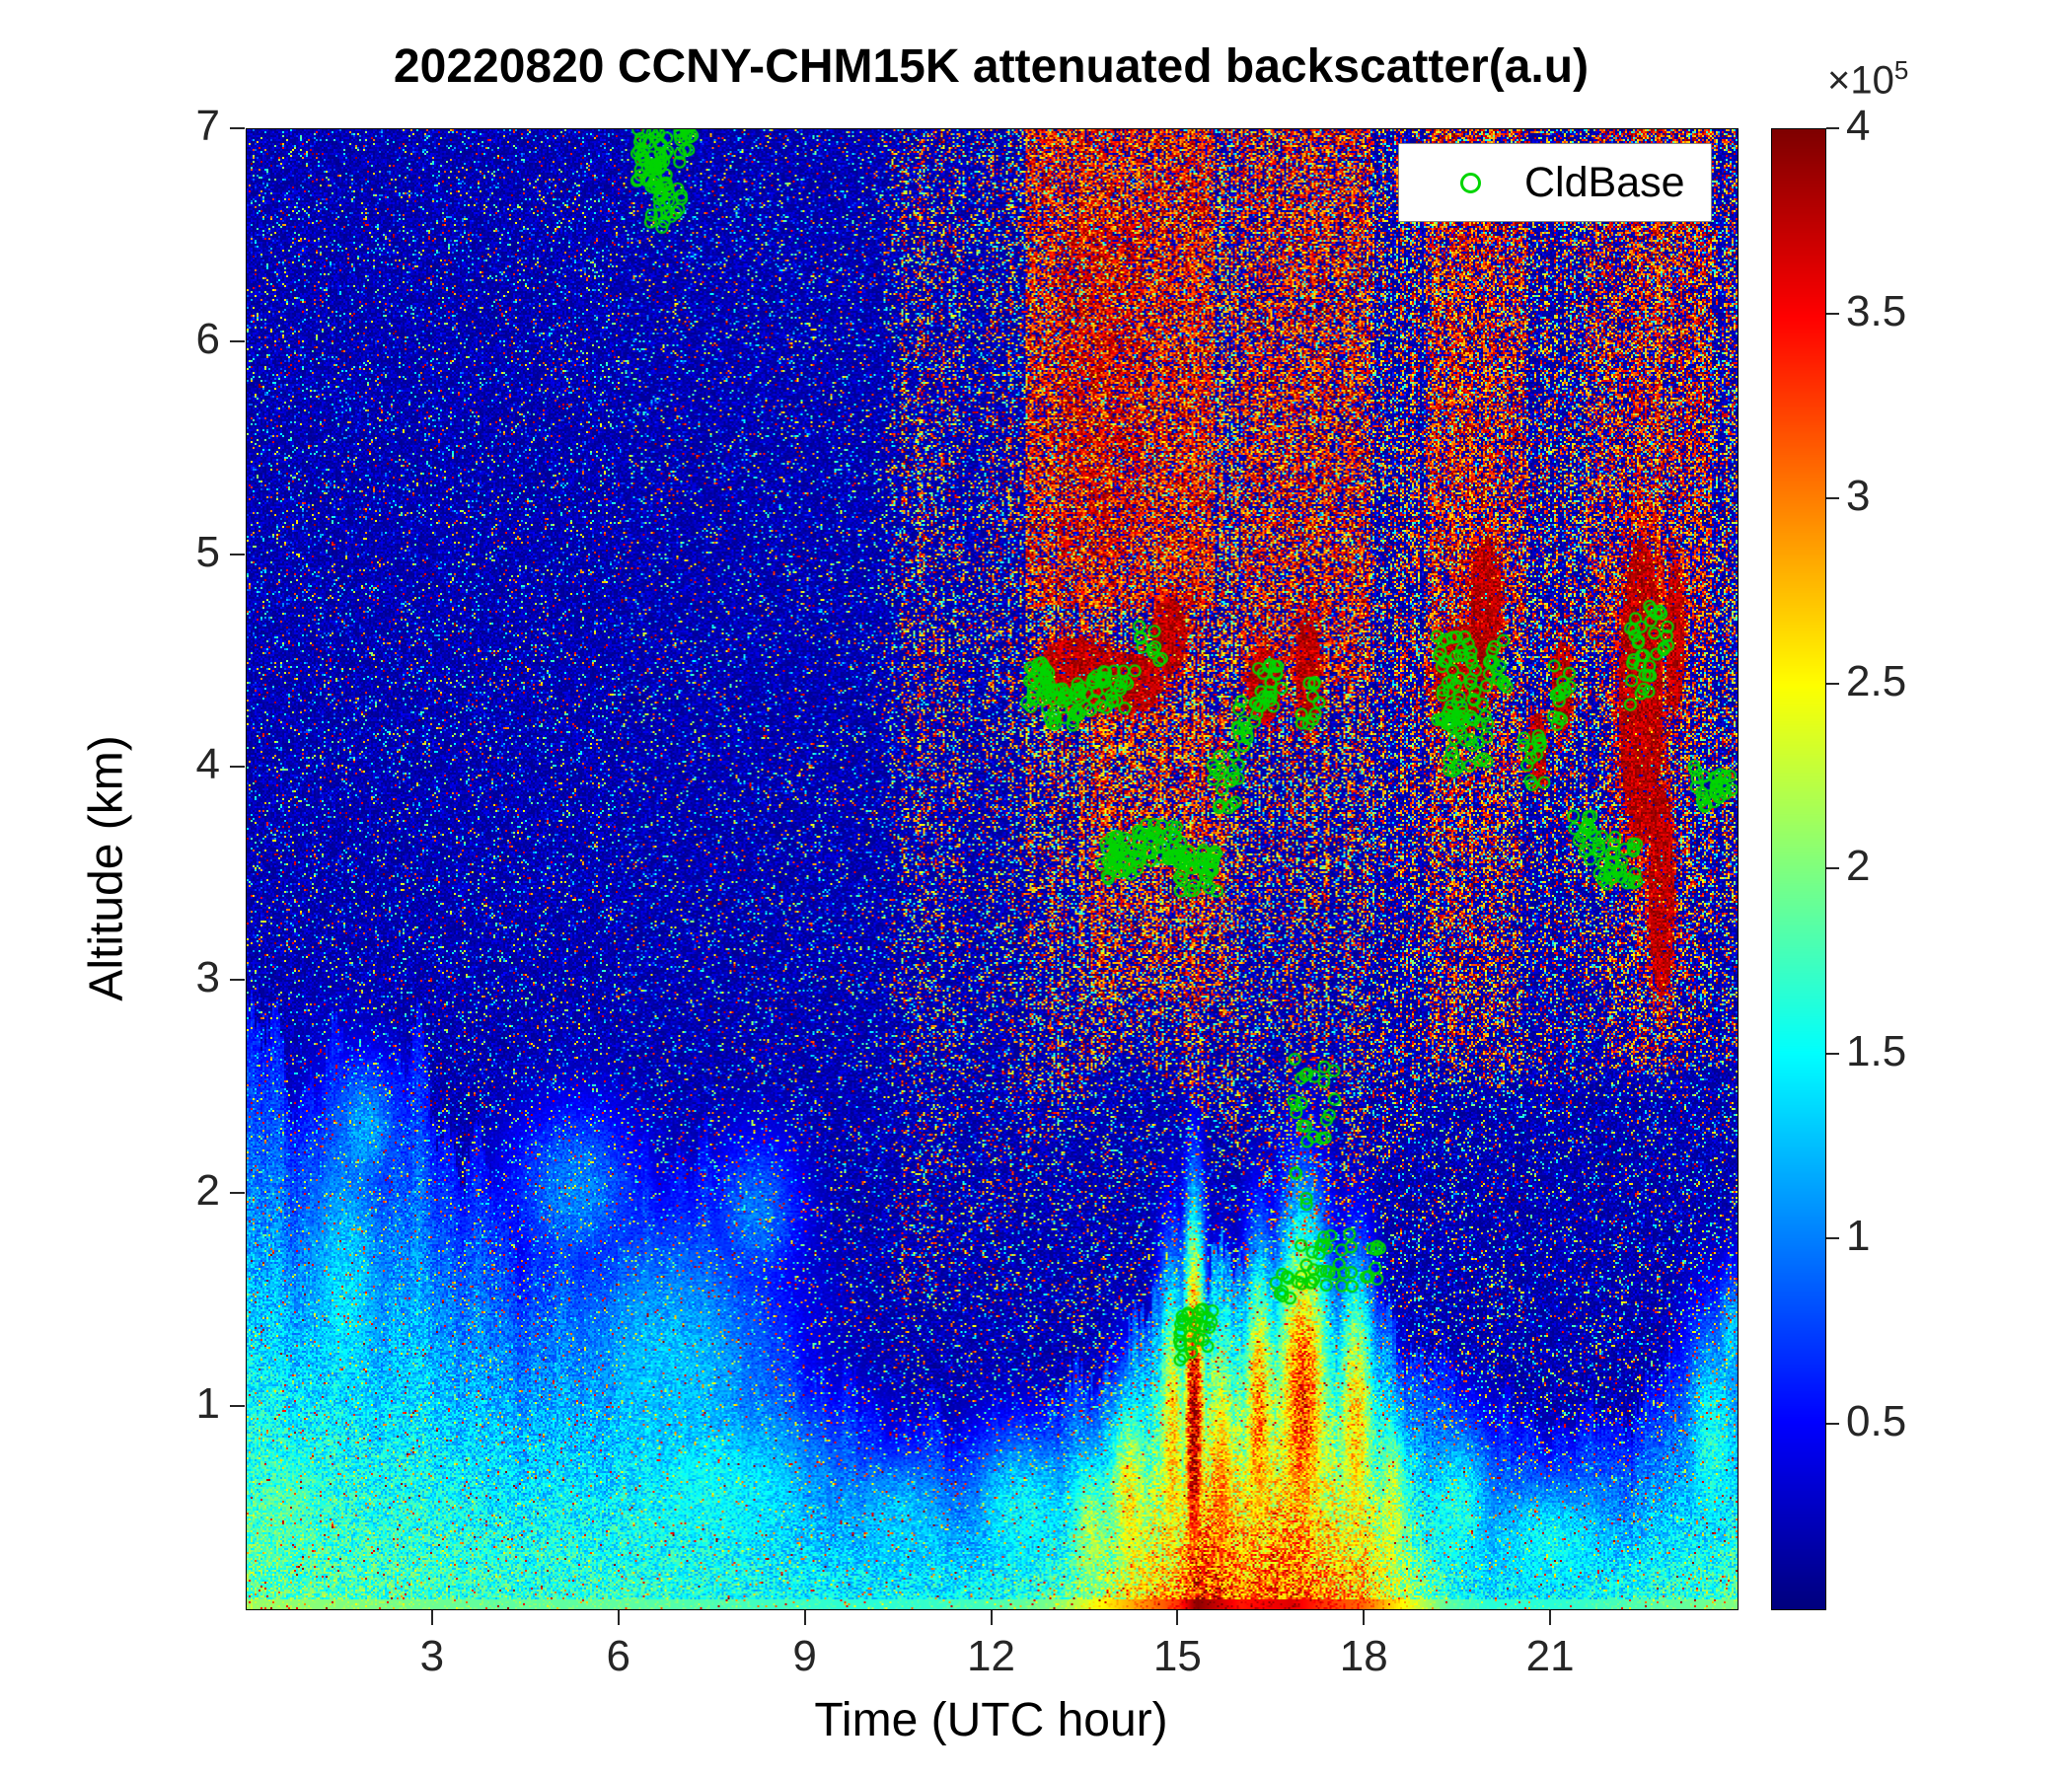 The height and width of the screenshot is (1776, 2072). What do you see at coordinates (208, 1191) in the screenshot?
I see `y-tick-label: 2` at bounding box center [208, 1191].